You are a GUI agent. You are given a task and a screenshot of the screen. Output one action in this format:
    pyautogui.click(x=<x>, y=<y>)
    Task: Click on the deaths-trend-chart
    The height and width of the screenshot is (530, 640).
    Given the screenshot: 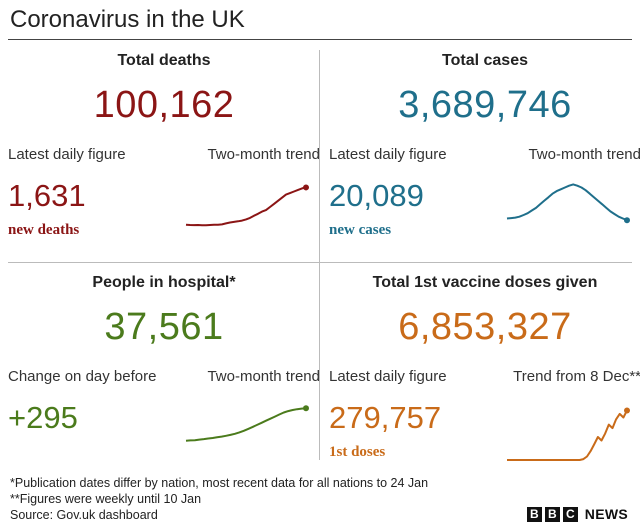 What is the action you would take?
    pyautogui.click(x=247, y=205)
    